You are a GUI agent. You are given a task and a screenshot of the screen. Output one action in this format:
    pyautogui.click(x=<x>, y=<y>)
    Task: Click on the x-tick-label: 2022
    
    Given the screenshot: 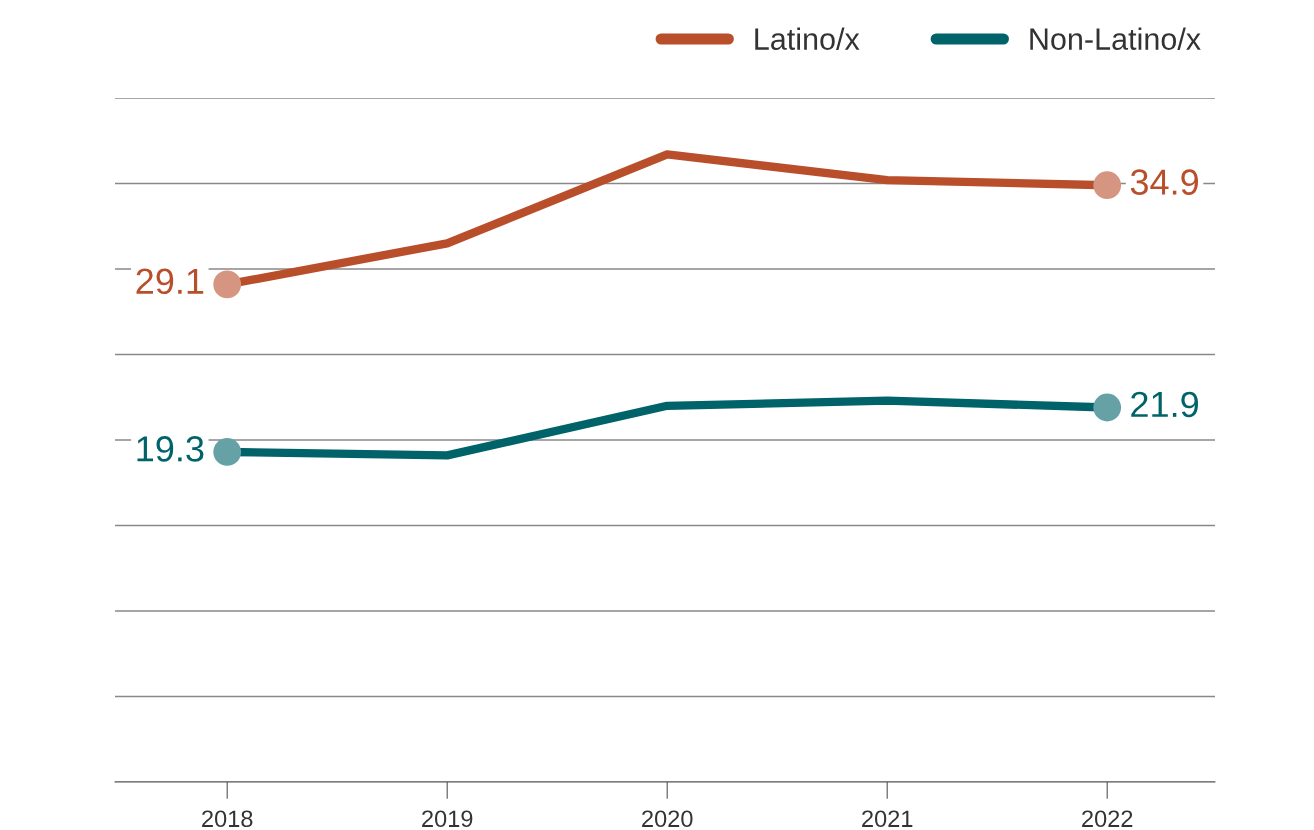 What is the action you would take?
    pyautogui.click(x=1107, y=819)
    